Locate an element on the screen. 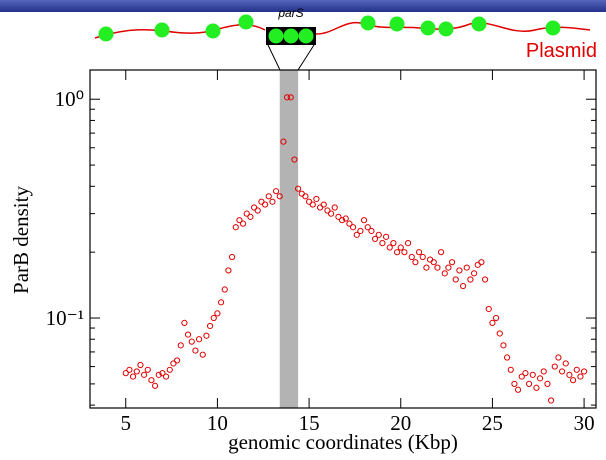 The image size is (606, 460). zoom-lines is located at coordinates (291, 57).